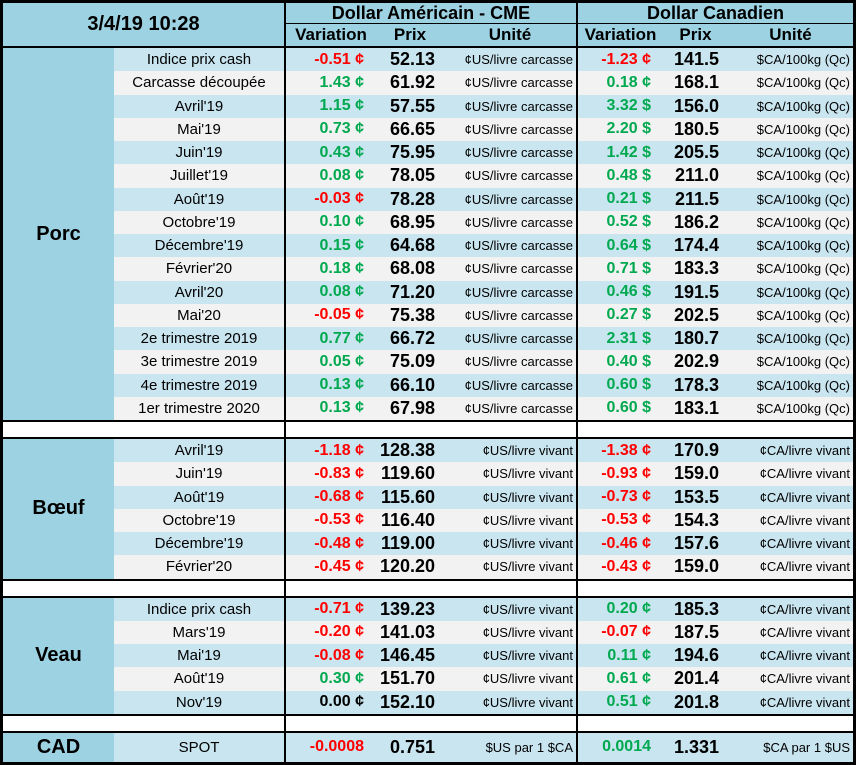  Describe the element at coordinates (199, 315) in the screenshot. I see `row-label: Mai'20` at that location.